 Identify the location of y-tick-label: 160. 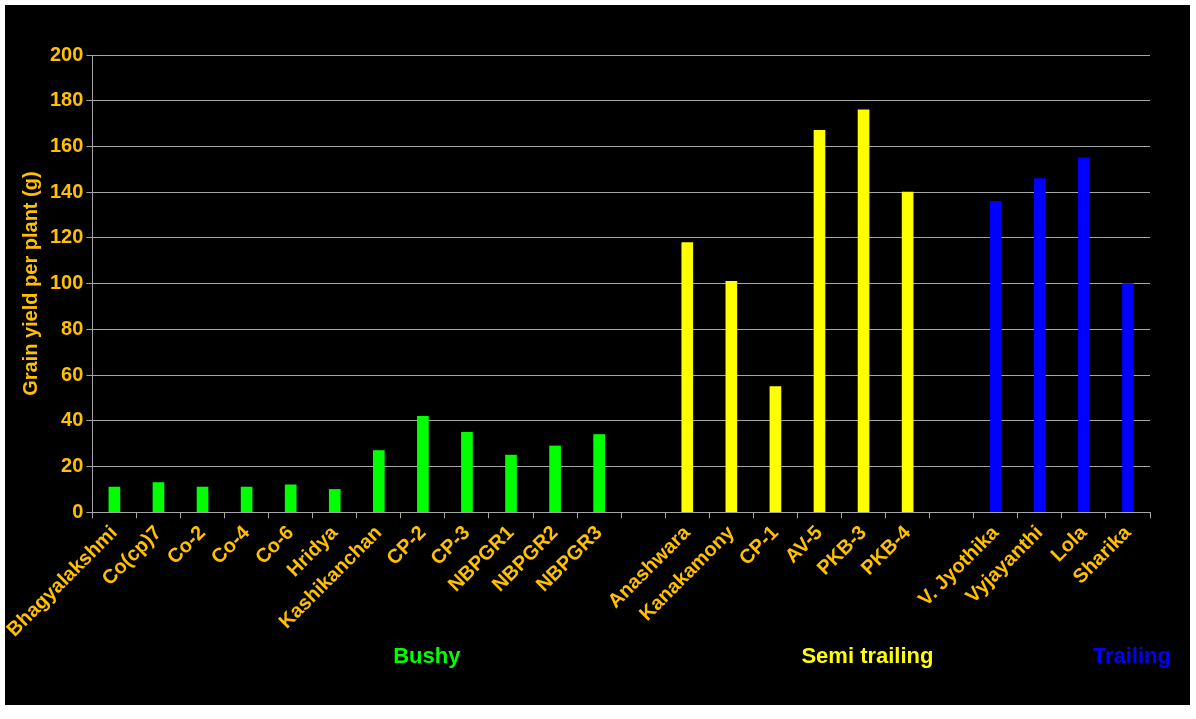
(66, 144).